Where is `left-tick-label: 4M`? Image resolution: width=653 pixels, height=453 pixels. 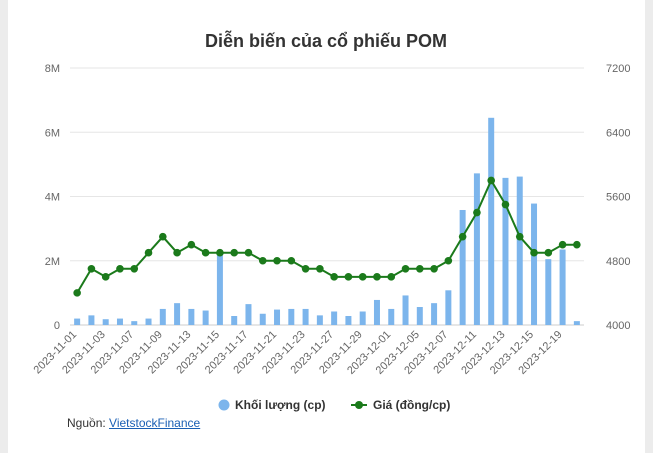 left-tick-label: 4M is located at coordinates (52, 198).